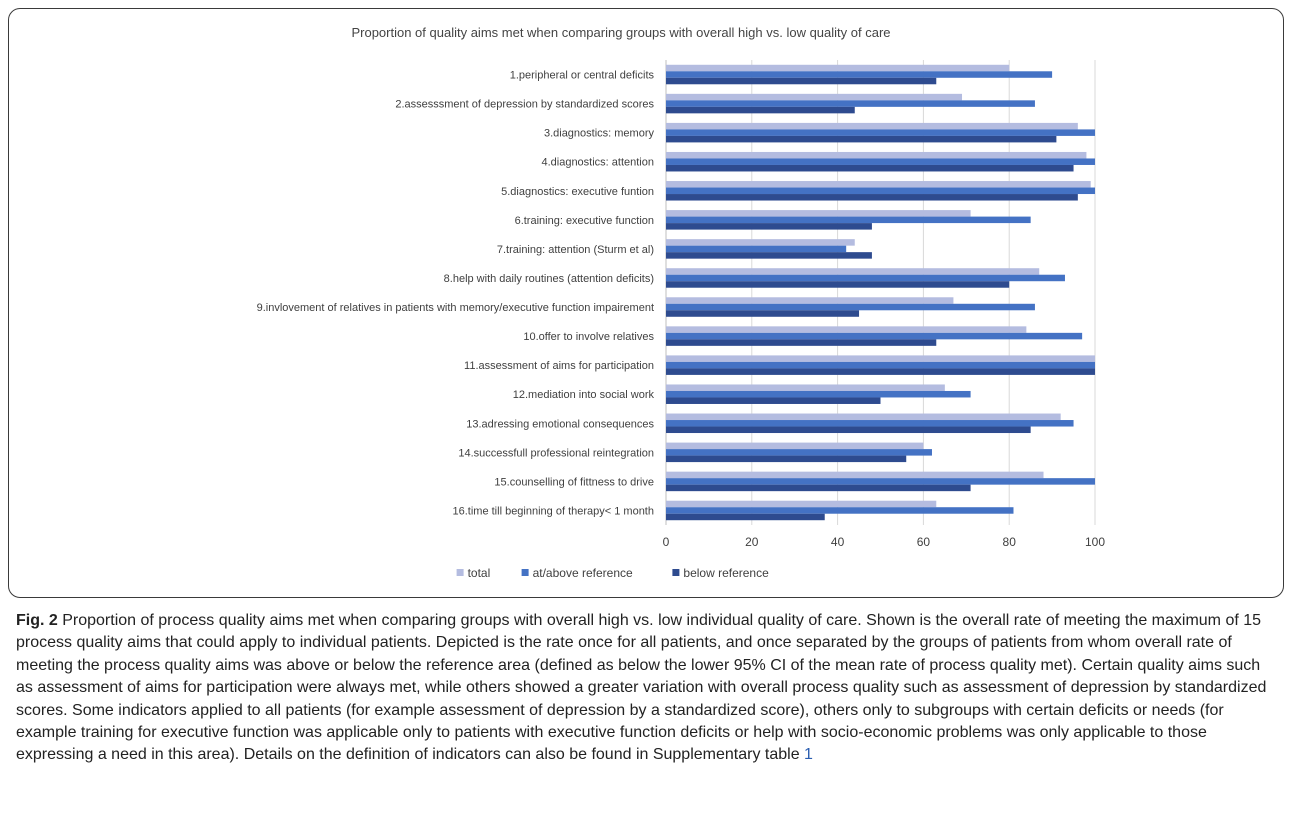 The image size is (1292, 835). I want to click on x-tick-label: 0, so click(666, 542).